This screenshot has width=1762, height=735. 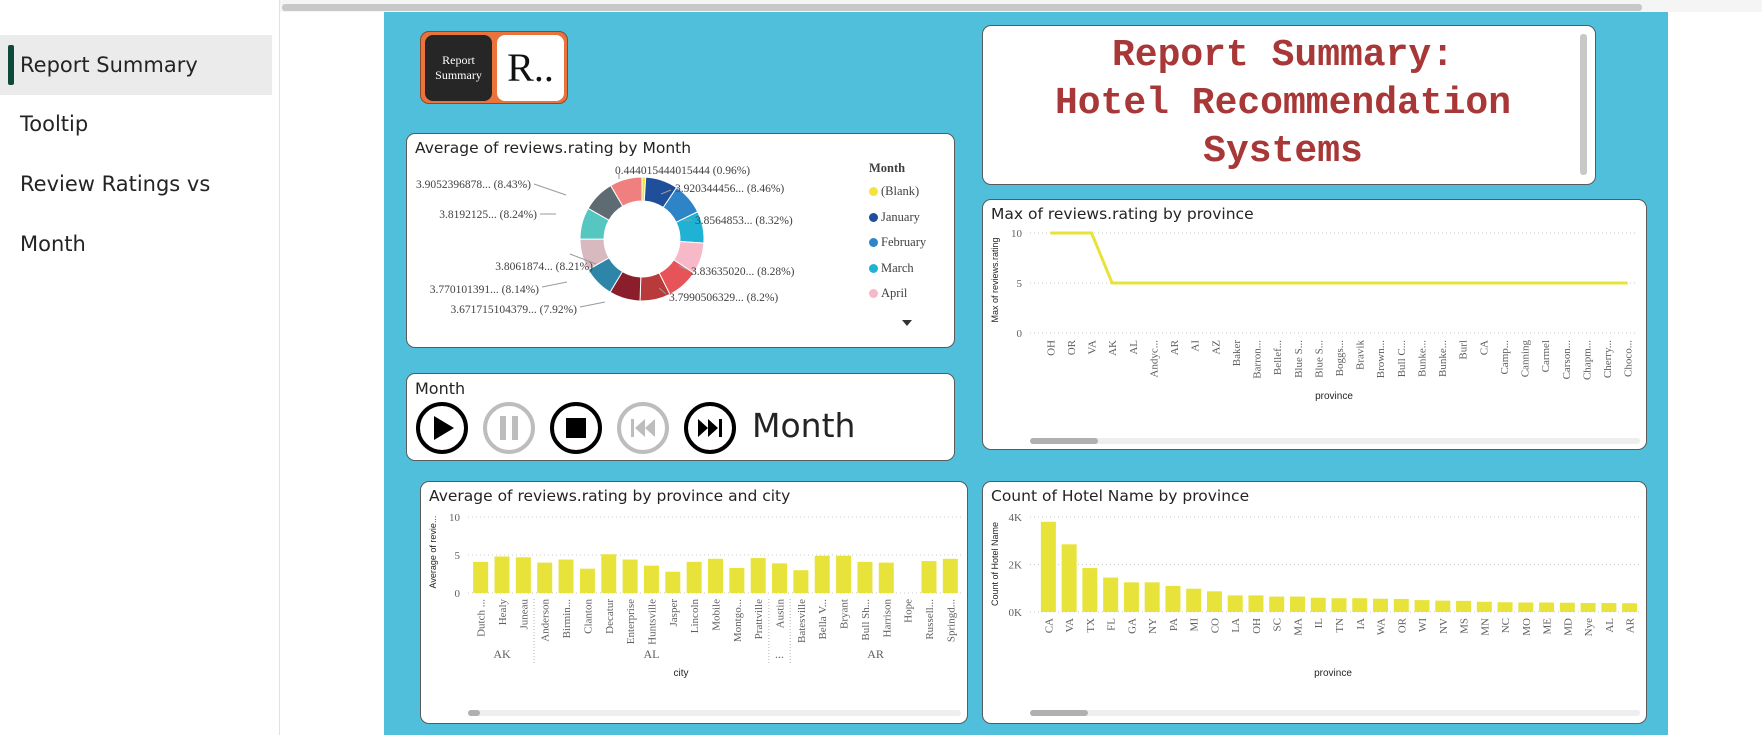 I want to click on previous-button, so click(x=643, y=428).